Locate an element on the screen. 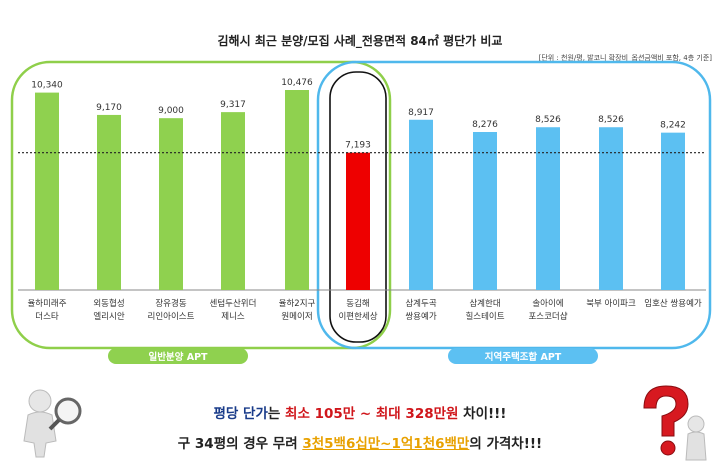 The width and height of the screenshot is (720, 463). category-label-1-1: 엘리시안 is located at coordinates (108, 316).